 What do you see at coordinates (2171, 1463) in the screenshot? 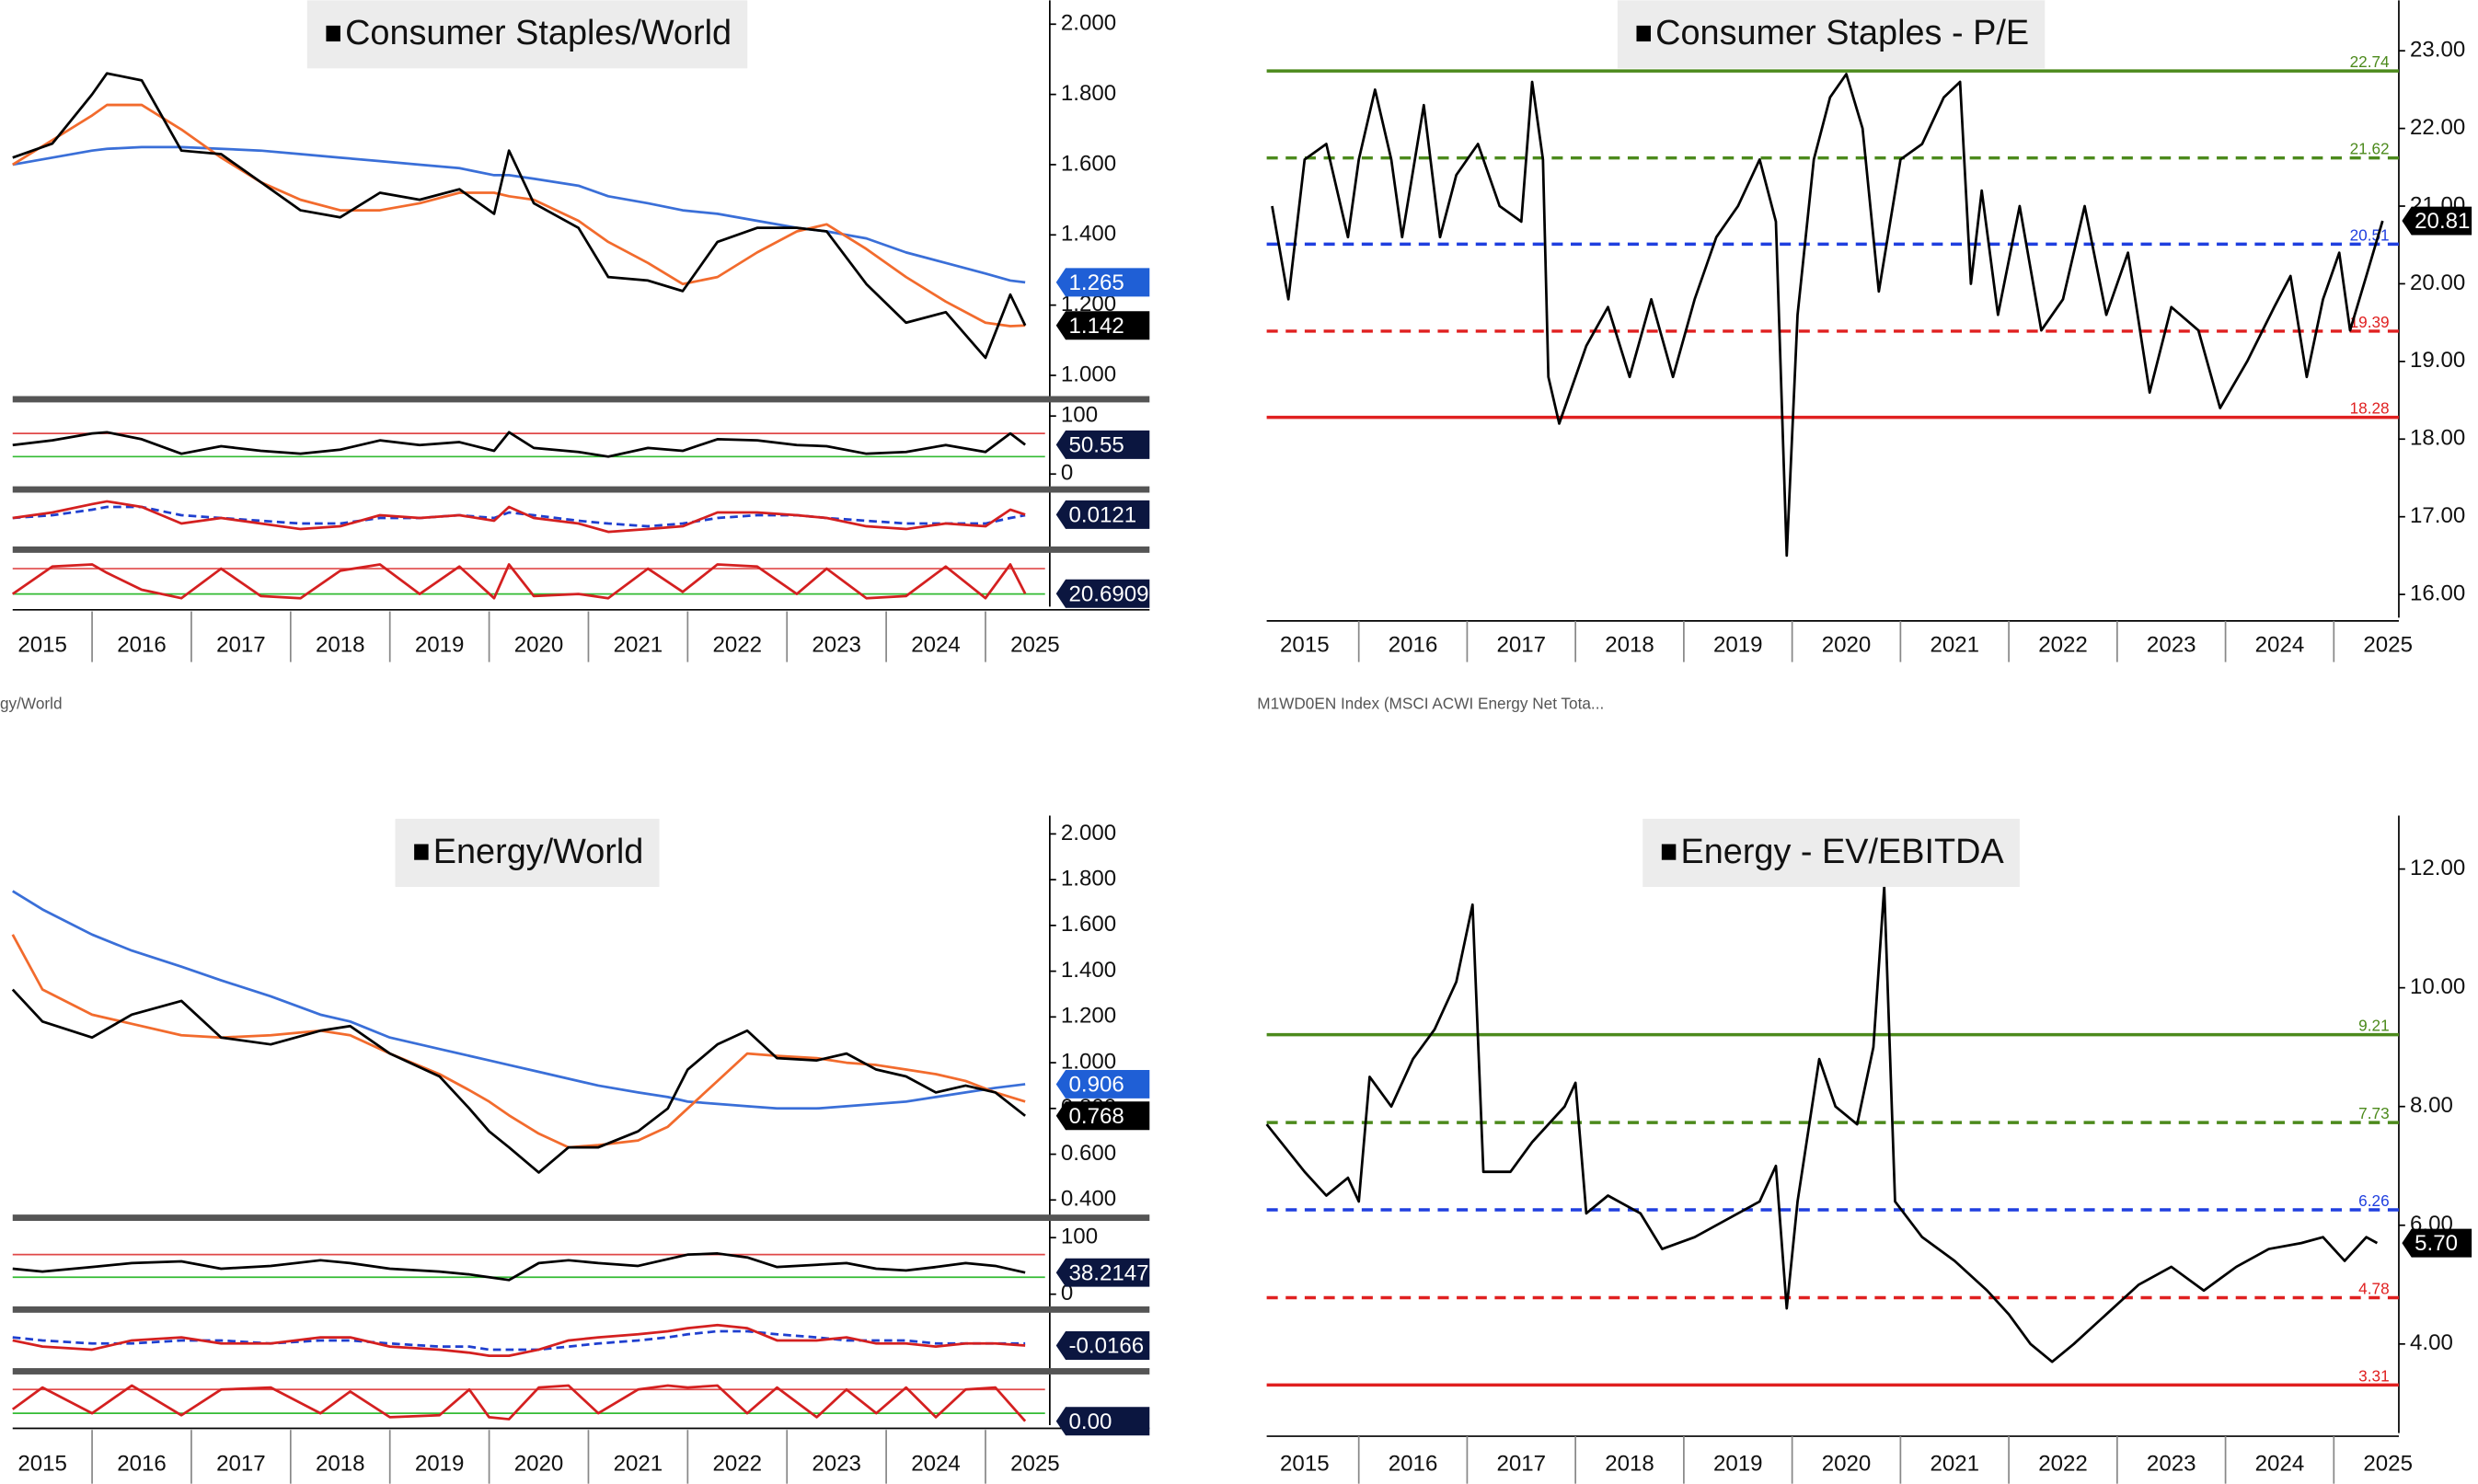
I see `x-tick-label: 2023` at bounding box center [2171, 1463].